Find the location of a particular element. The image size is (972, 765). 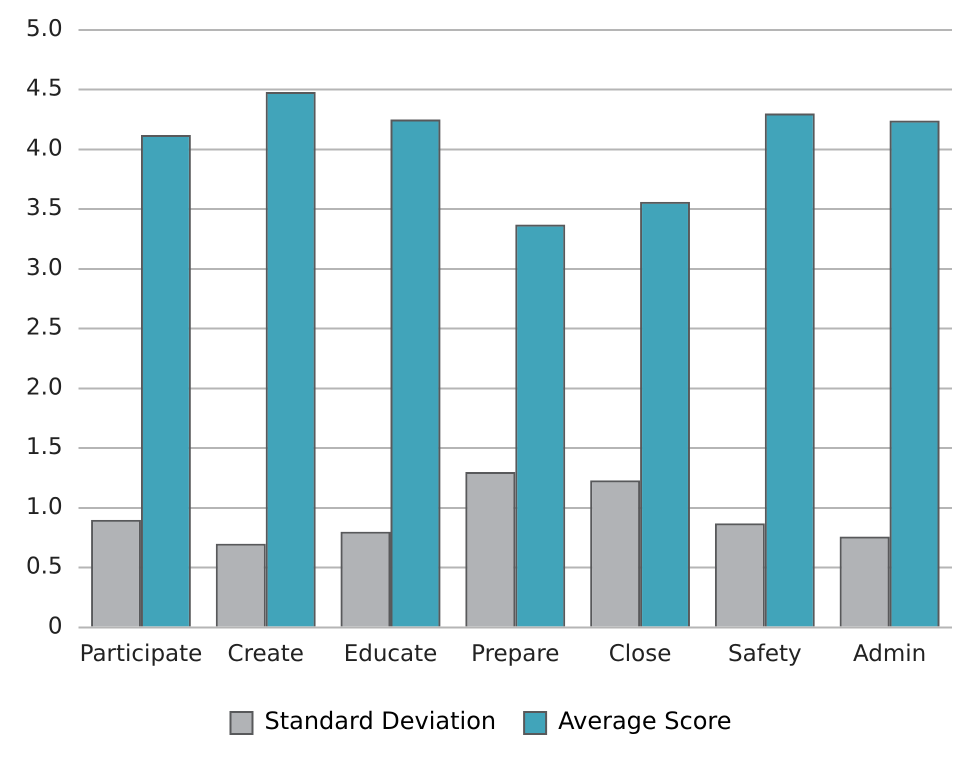

x-tick-label: Close is located at coordinates (640, 654).